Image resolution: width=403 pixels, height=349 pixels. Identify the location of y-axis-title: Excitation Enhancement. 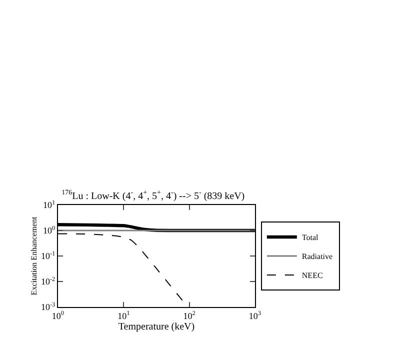
(34, 256).